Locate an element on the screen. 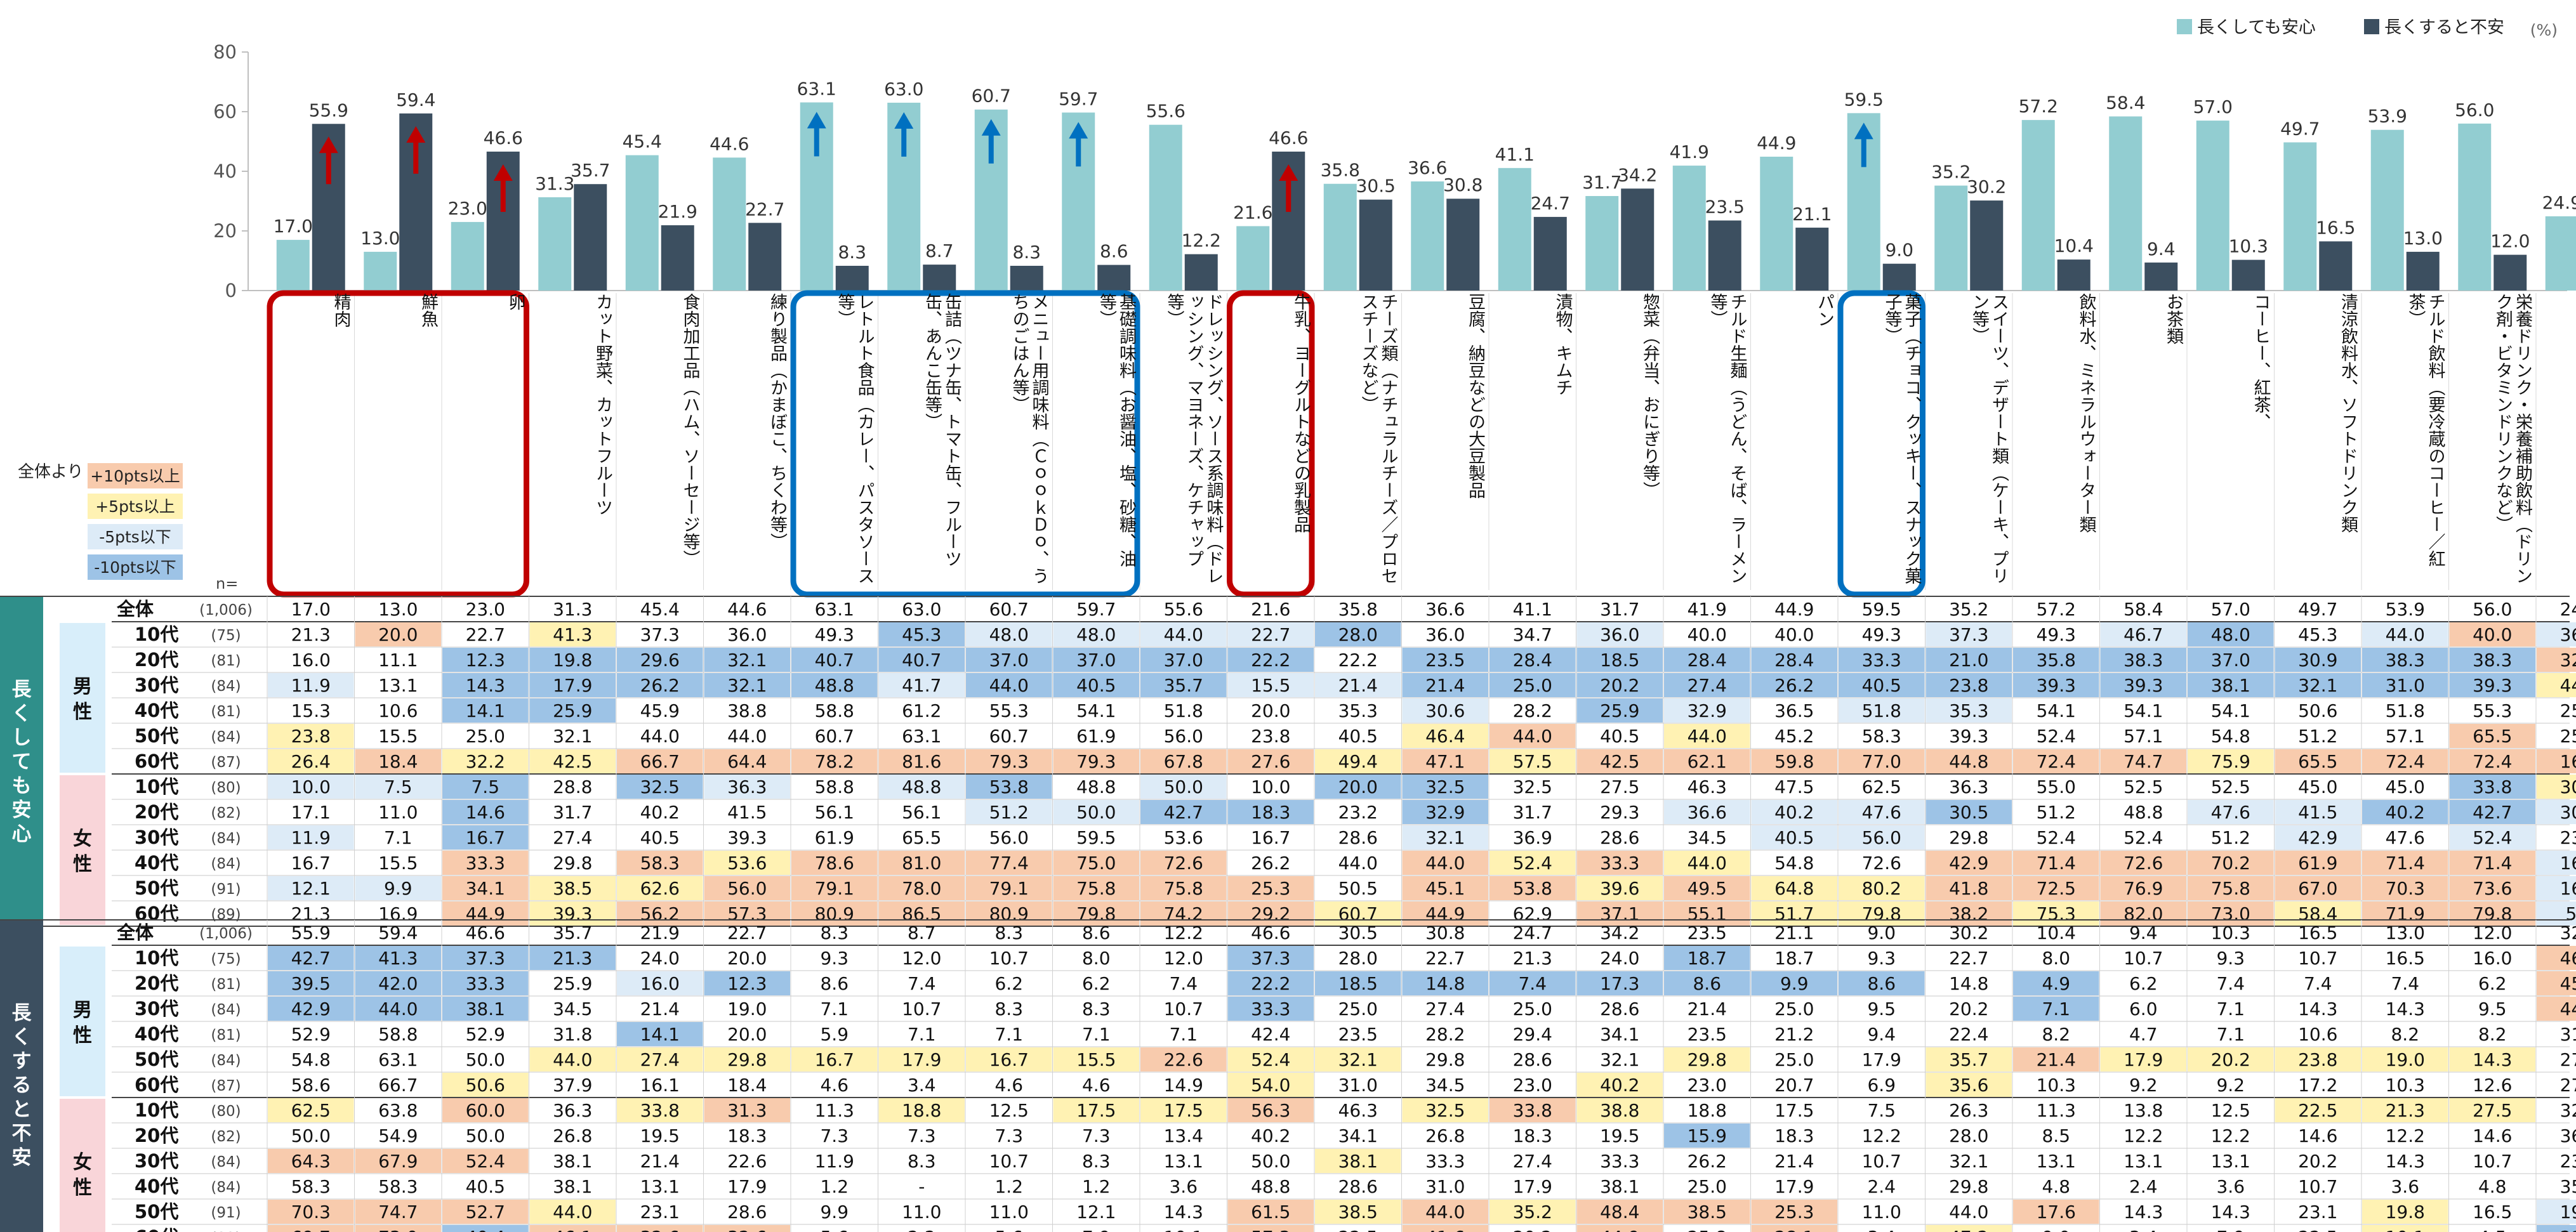 The image size is (2576, 1232). table-cell-value: 9.0 is located at coordinates (2056, 1229).